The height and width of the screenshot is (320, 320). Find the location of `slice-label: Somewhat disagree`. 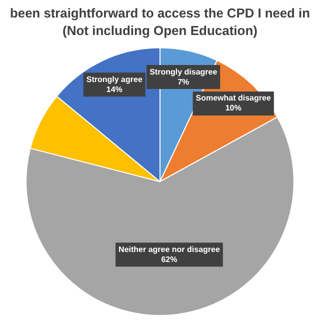

slice-label: Somewhat disagree is located at coordinates (234, 98).